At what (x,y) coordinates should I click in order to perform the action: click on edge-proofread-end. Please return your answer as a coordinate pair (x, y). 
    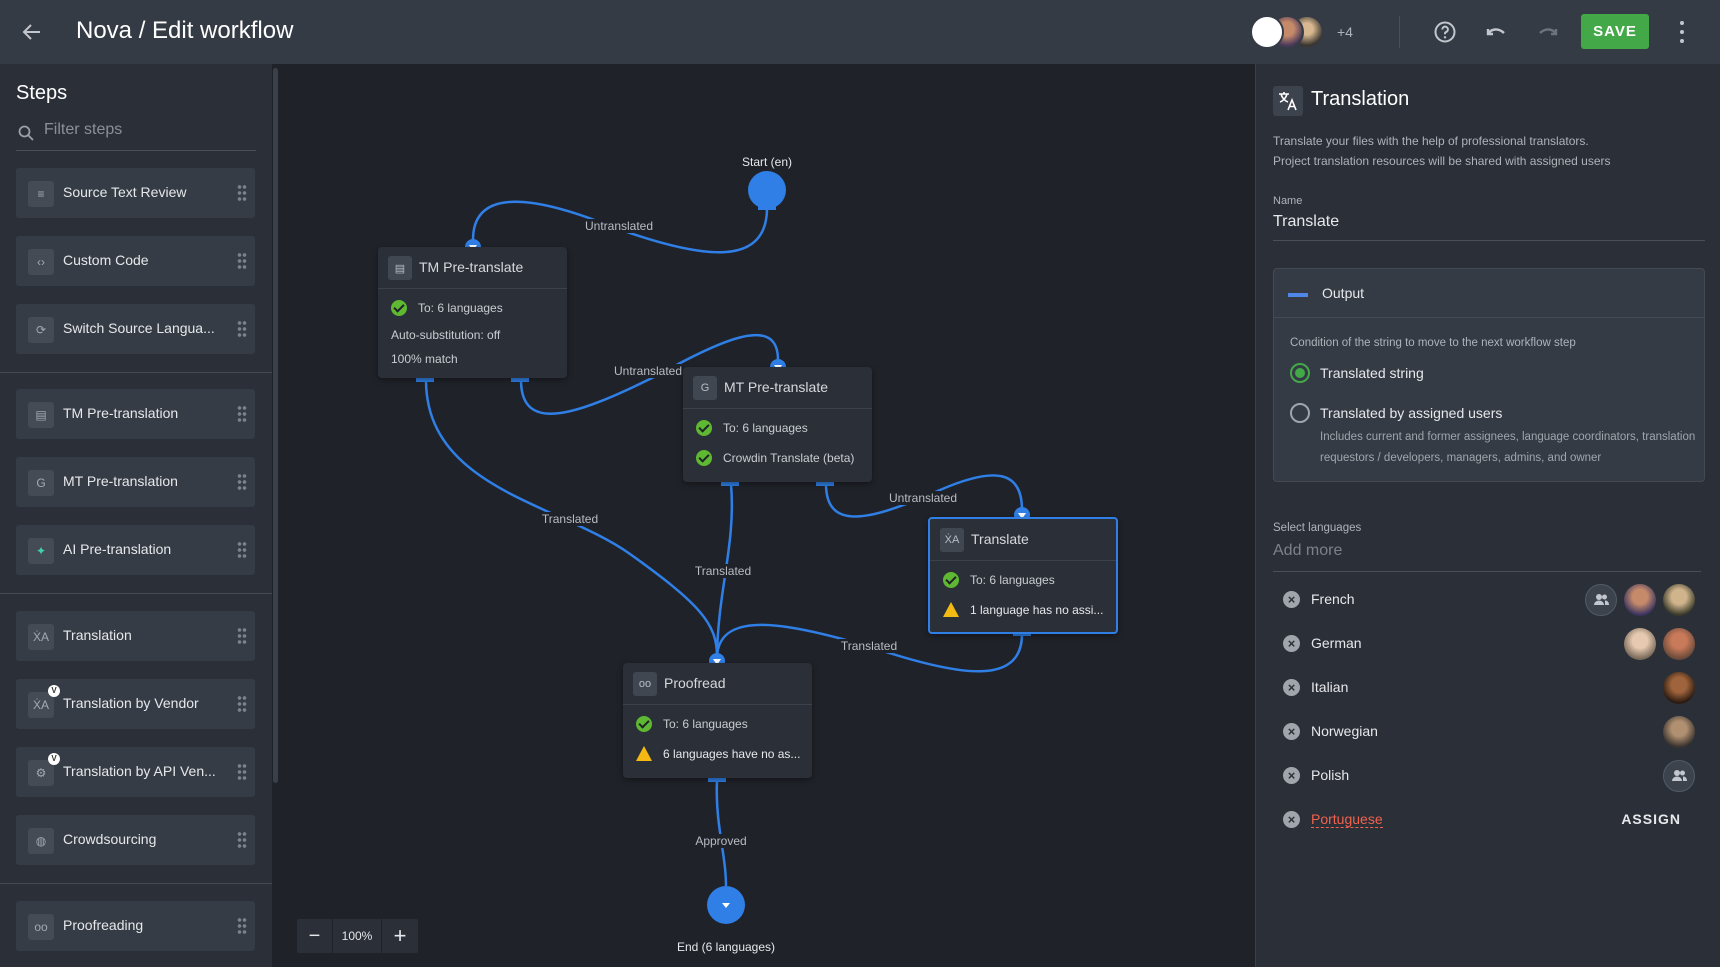
    Looking at the image, I should click on (721, 833).